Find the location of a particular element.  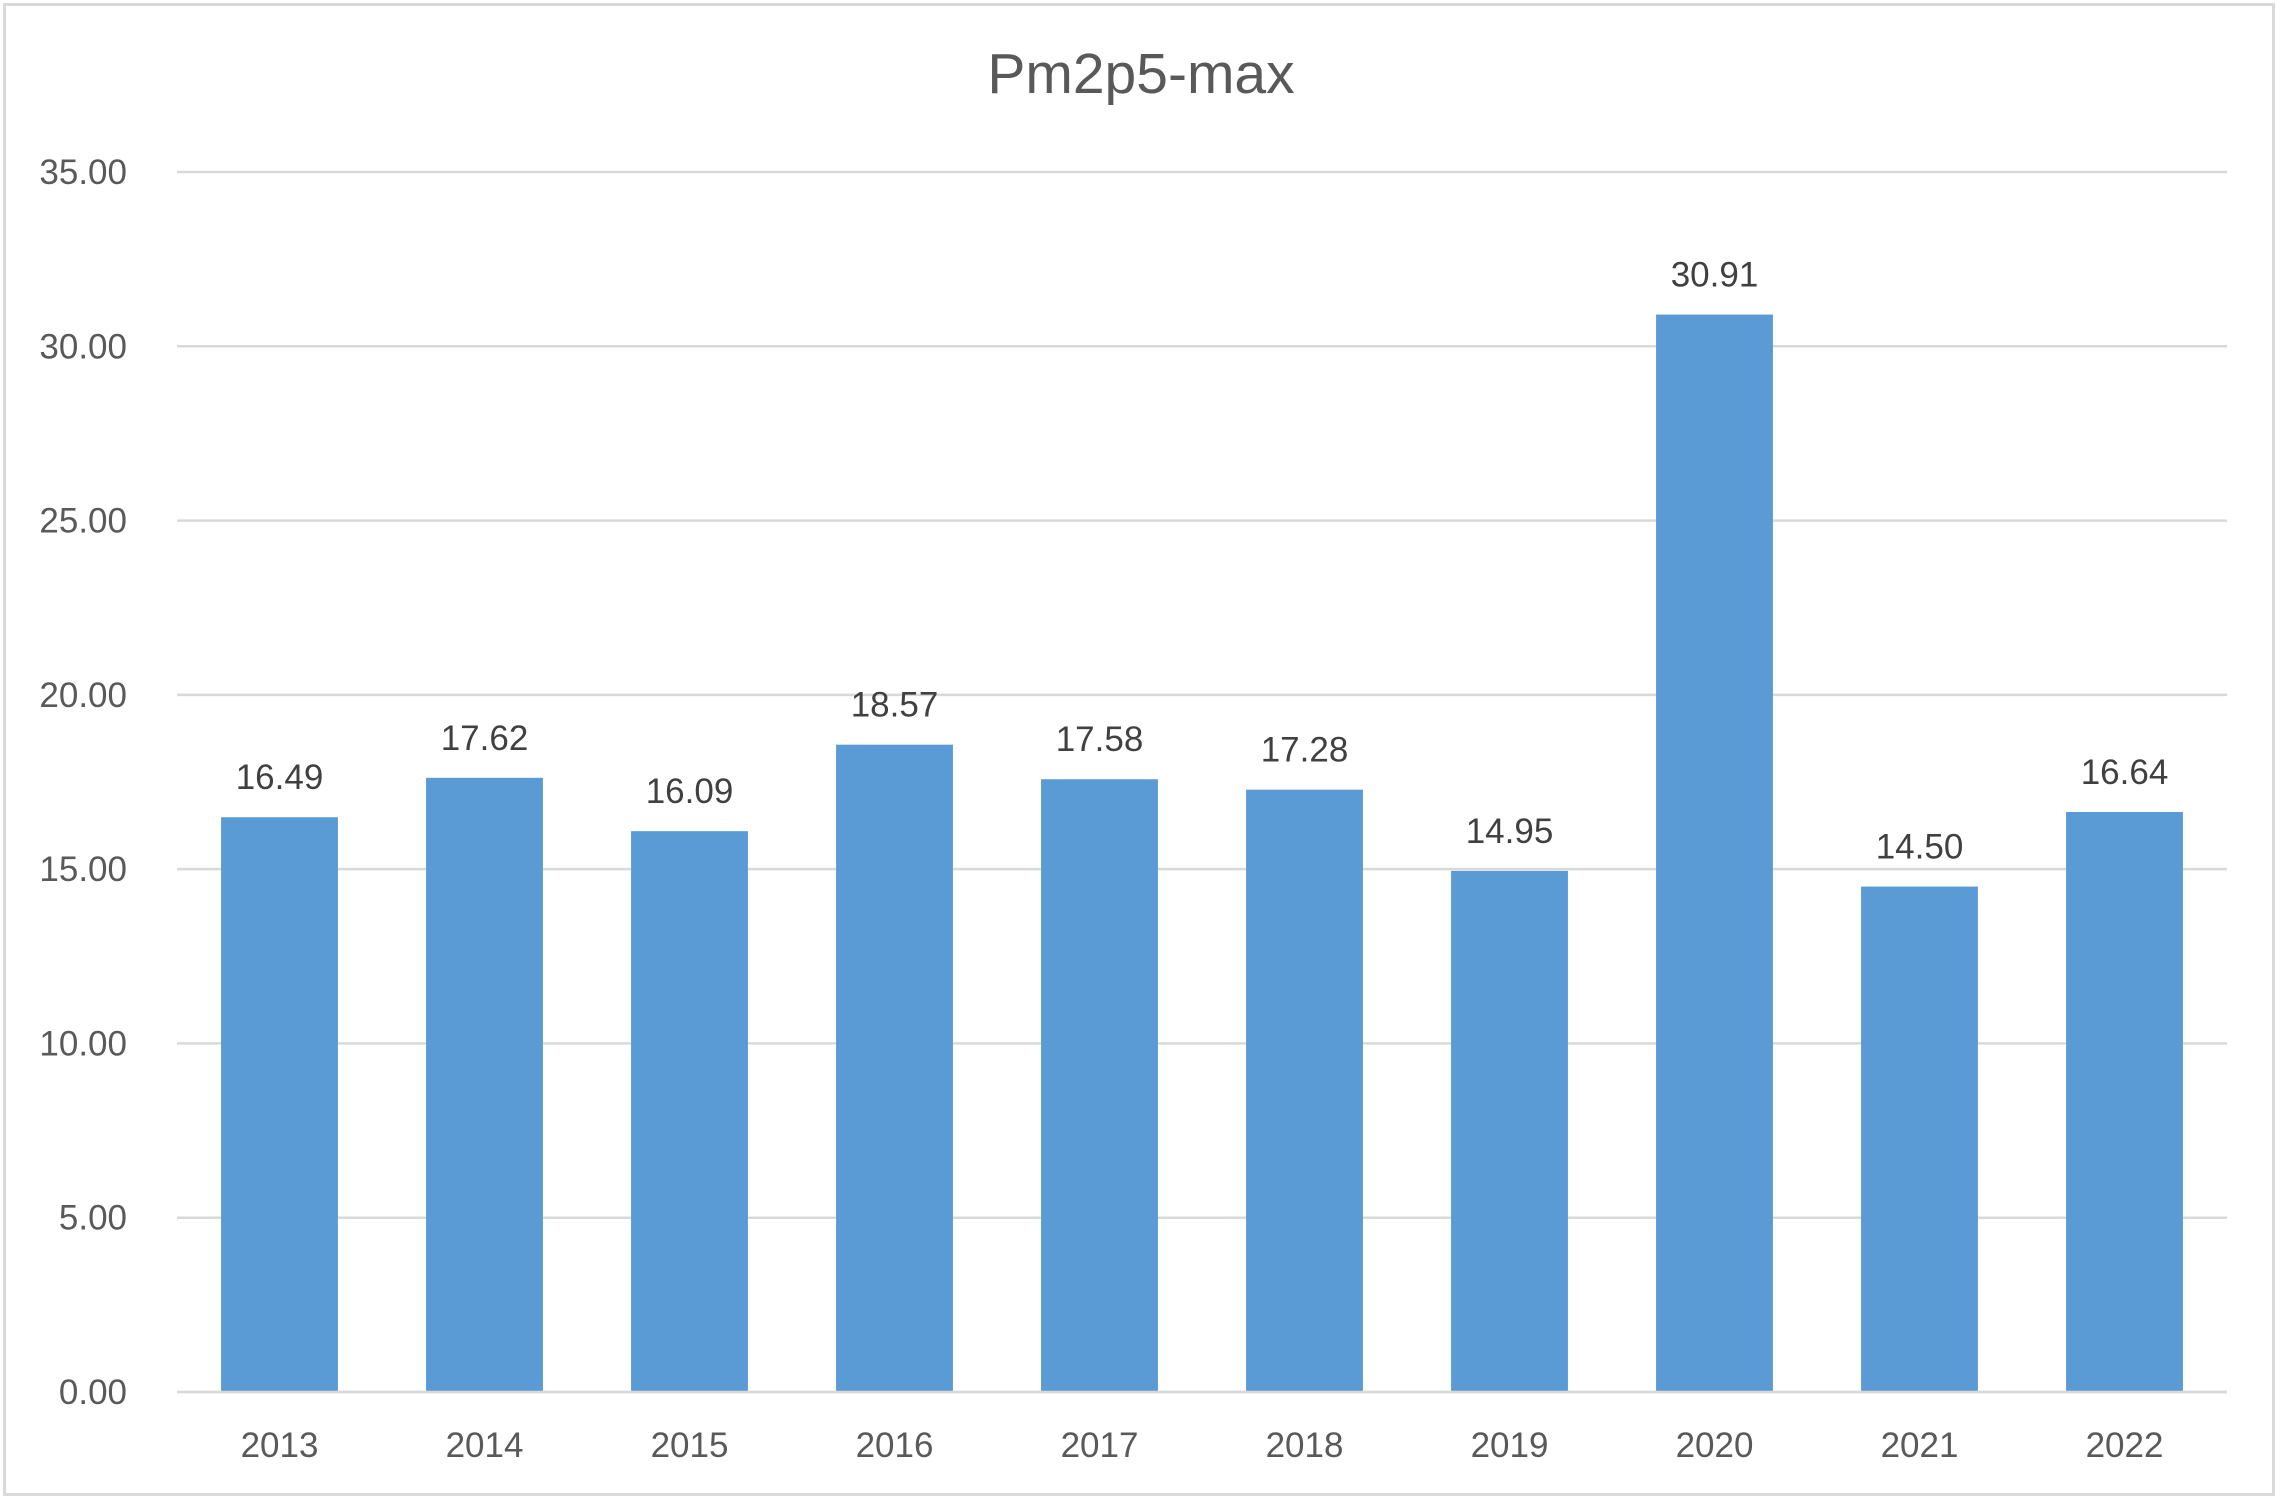

bar-2018 is located at coordinates (1304, 1090).